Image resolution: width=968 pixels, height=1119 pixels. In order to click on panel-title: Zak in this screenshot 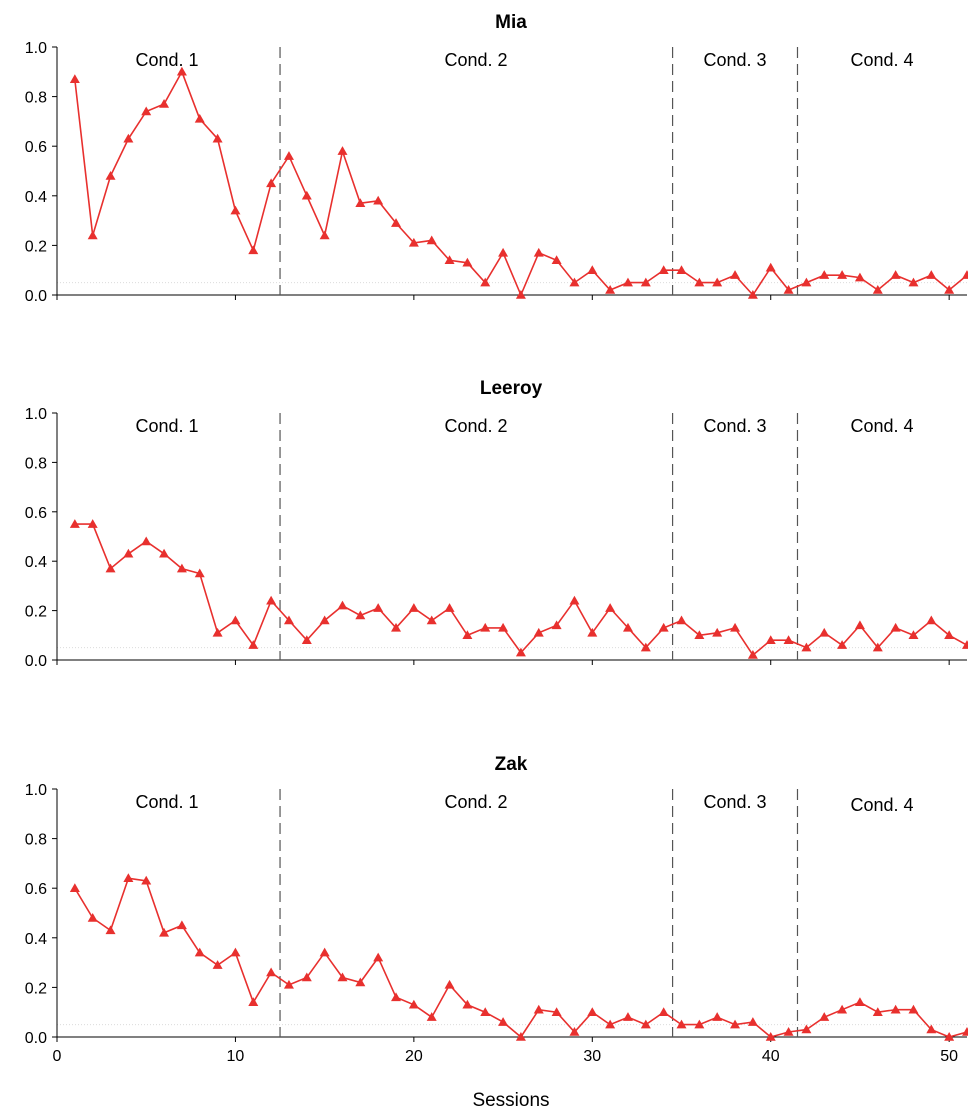, I will do `click(511, 764)`.